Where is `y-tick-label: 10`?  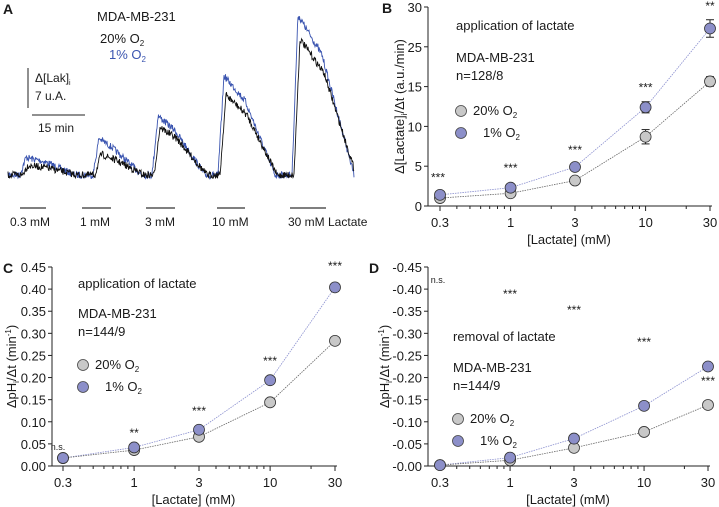
y-tick-label: 10 is located at coordinates (415, 126).